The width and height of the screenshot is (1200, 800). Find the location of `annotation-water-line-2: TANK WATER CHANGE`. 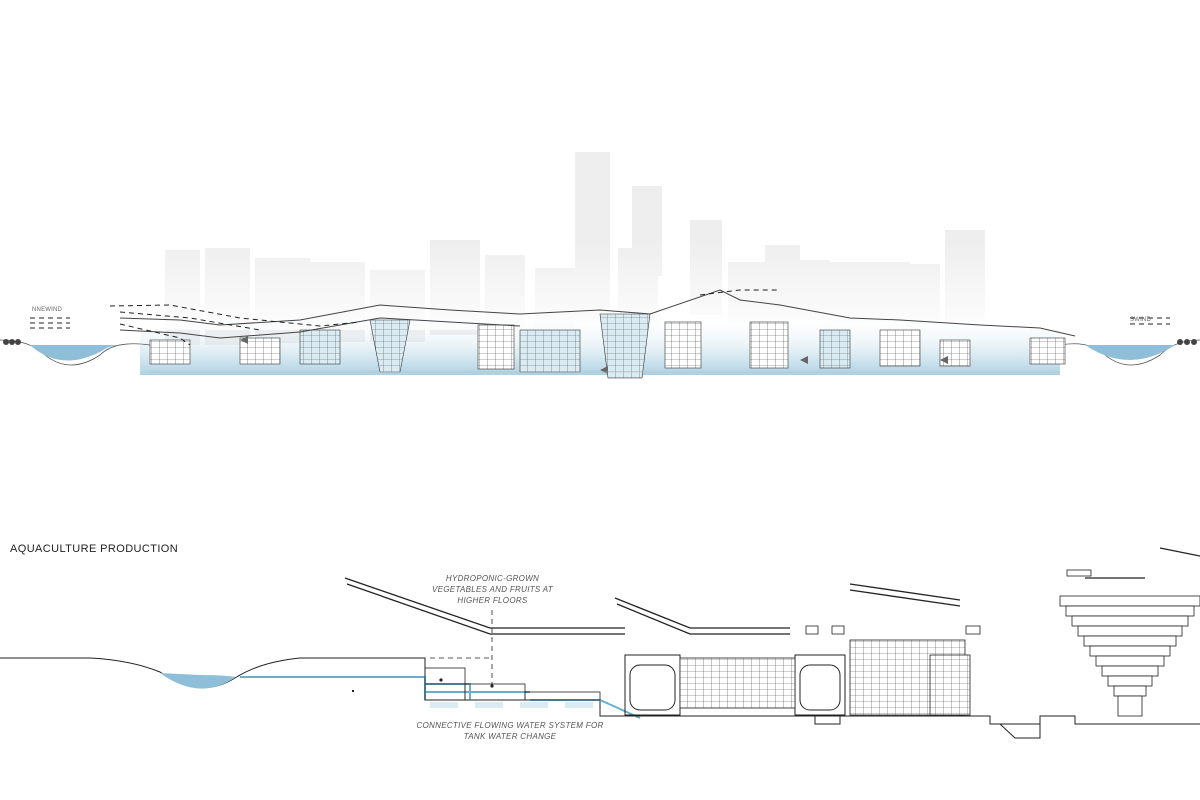

annotation-water-line-2: TANK WATER CHANGE is located at coordinates (510, 736).